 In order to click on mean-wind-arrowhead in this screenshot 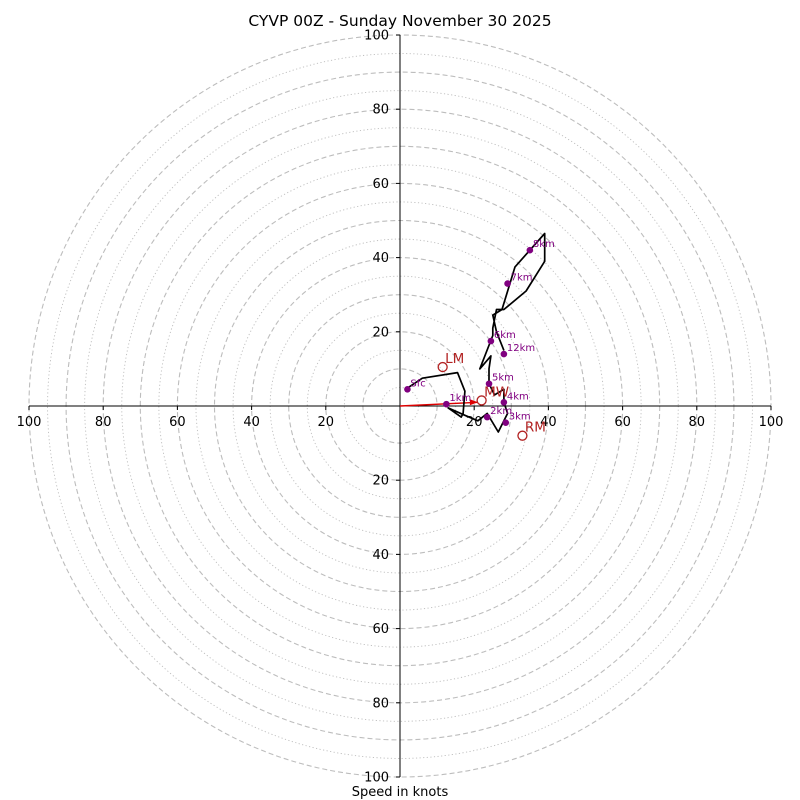, I will do `click(473, 402)`.